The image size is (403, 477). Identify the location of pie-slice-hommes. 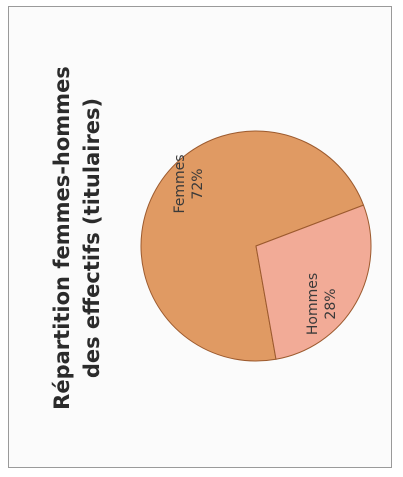
(313, 282).